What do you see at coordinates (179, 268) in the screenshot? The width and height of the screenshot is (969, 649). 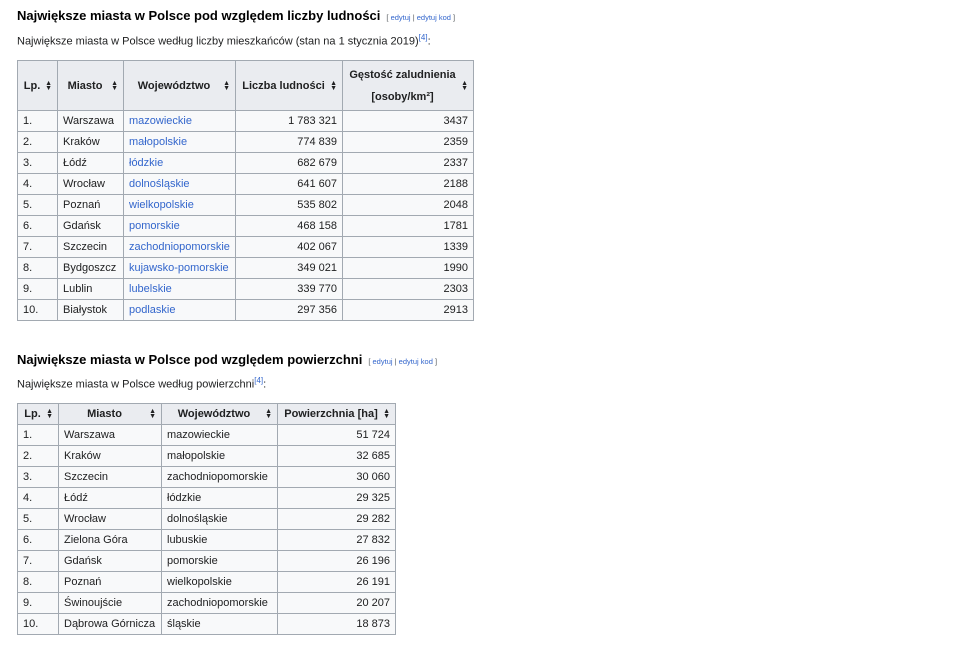 I see `wojewodztwo-link: kujawsko-pomorskie` at bounding box center [179, 268].